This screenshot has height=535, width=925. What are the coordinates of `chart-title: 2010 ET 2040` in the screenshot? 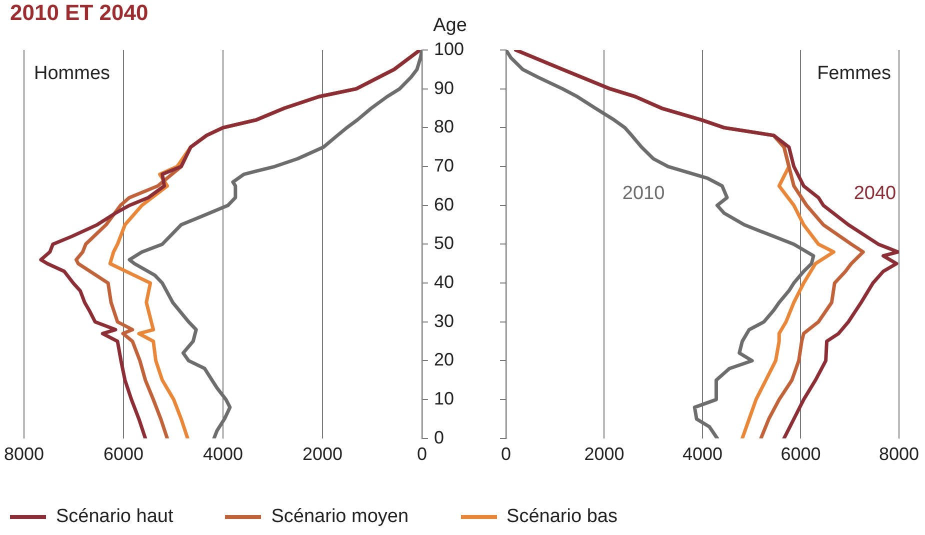 It's located at (79, 13).